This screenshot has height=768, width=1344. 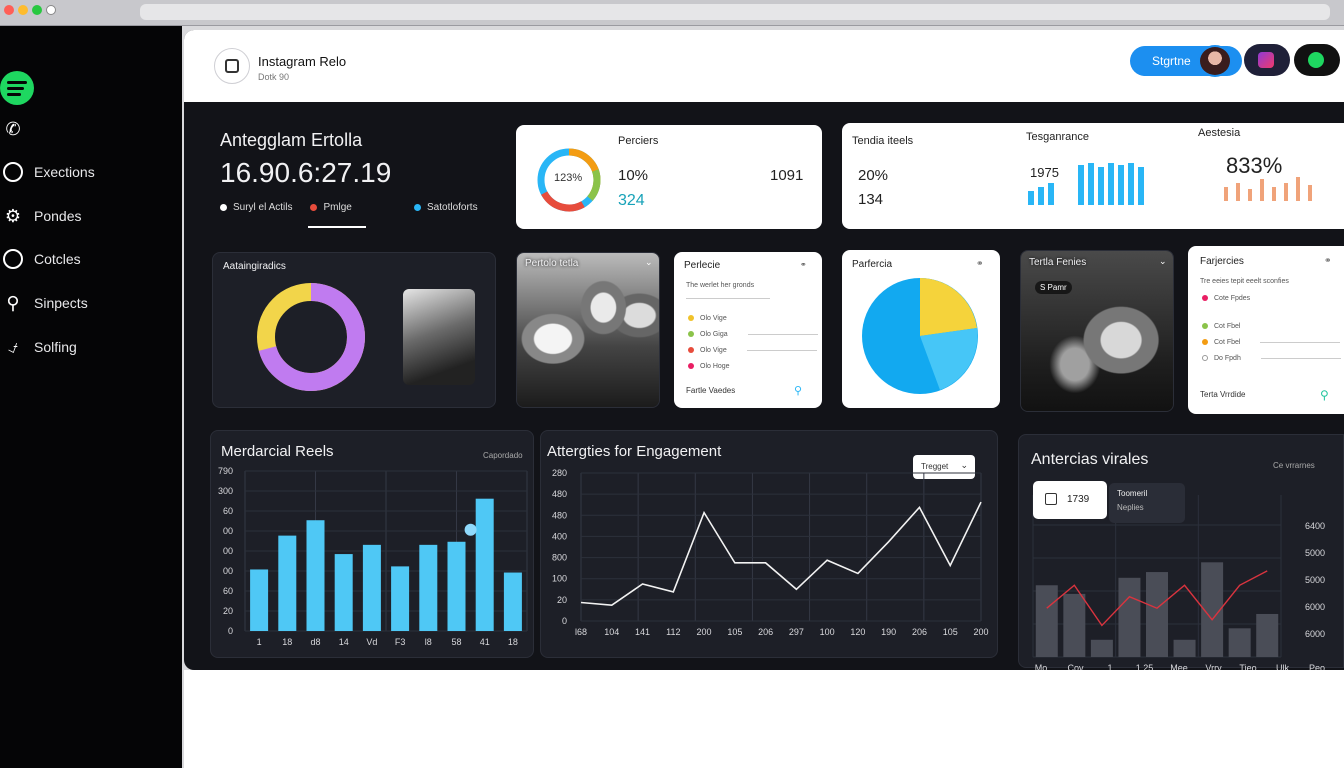 I want to click on action-button-label: Stgrtne, so click(x=1171, y=61).